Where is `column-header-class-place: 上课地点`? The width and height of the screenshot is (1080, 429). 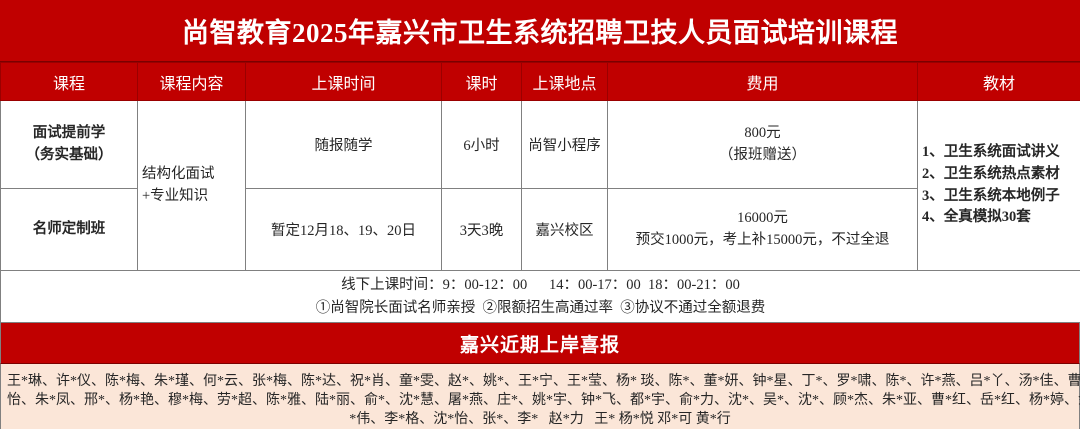
column-header-class-place: 上课地点 is located at coordinates (564, 81).